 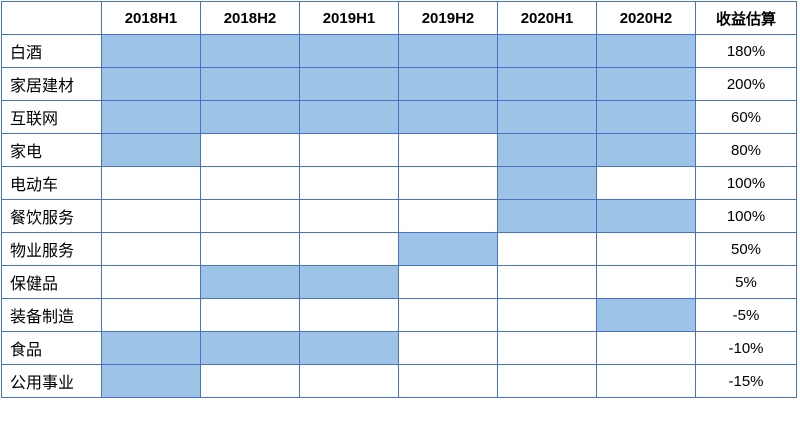 I want to click on sector-label: 互联网, so click(x=51, y=117).